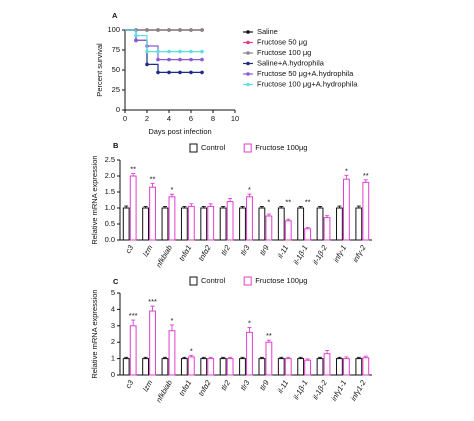  Describe the element at coordinates (110, 207) in the screenshot. I see `y-tick-label: 1.0` at that location.